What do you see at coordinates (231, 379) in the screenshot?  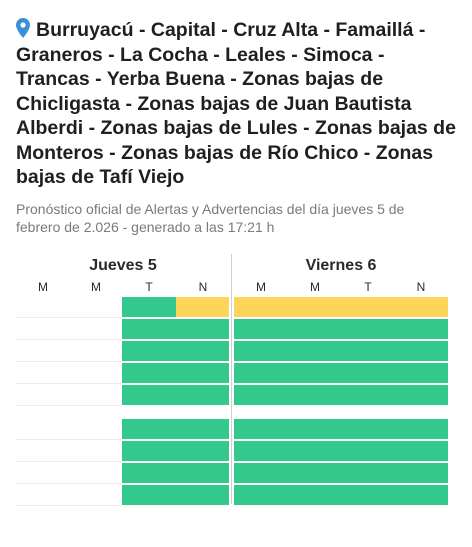 I see `day-divider` at bounding box center [231, 379].